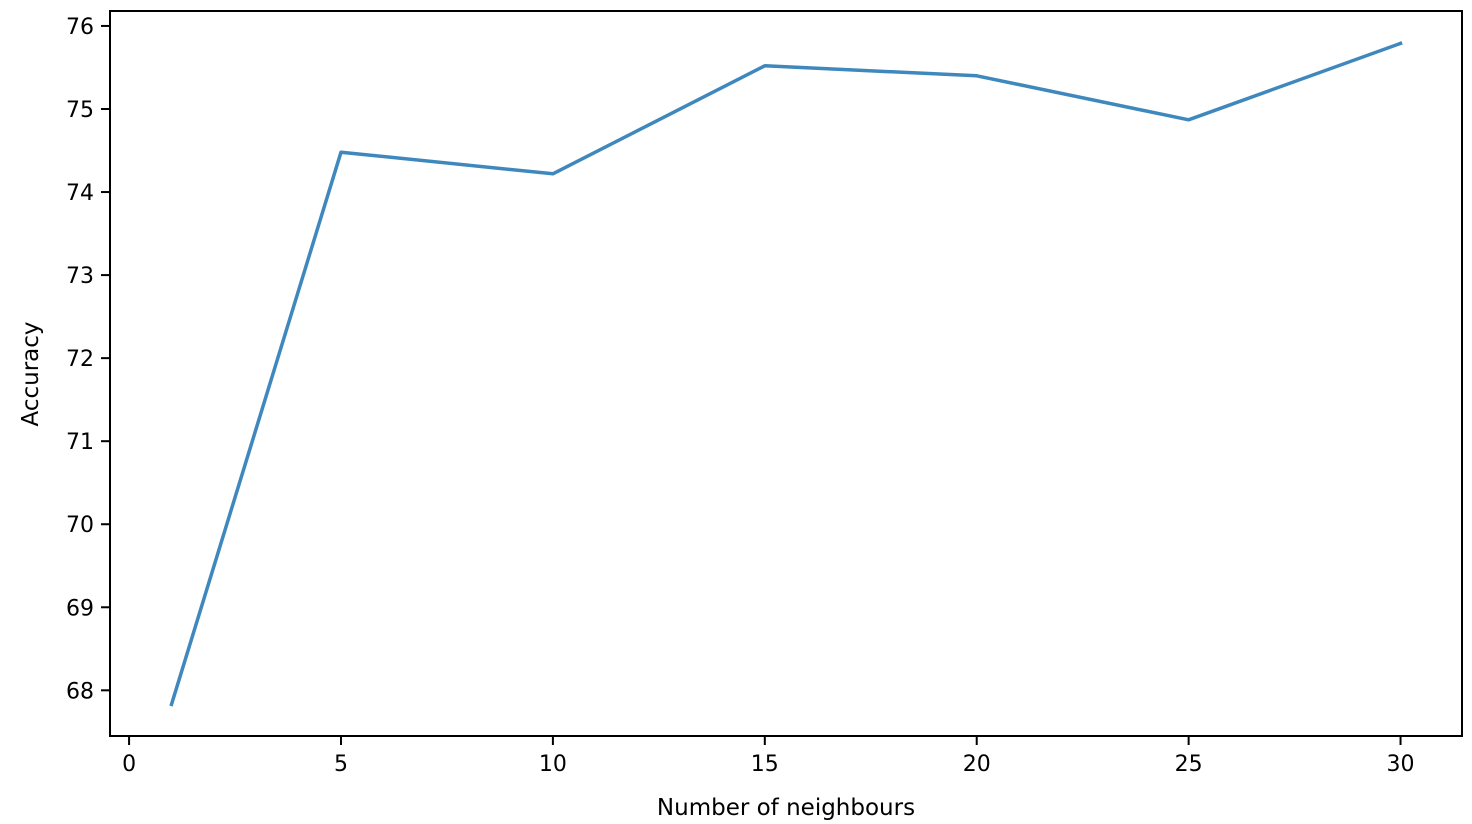 The width and height of the screenshot is (1472, 824). I want to click on x-axis-label: Number of neighbours, so click(786, 808).